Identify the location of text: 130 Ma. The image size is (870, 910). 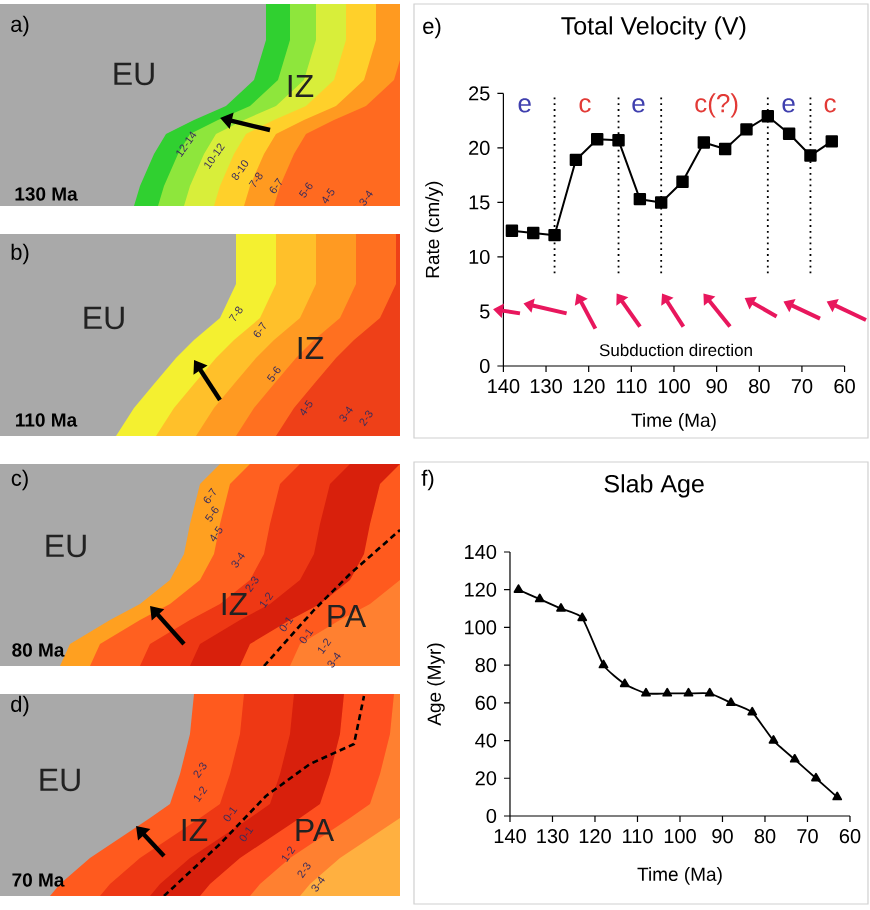
(46, 194).